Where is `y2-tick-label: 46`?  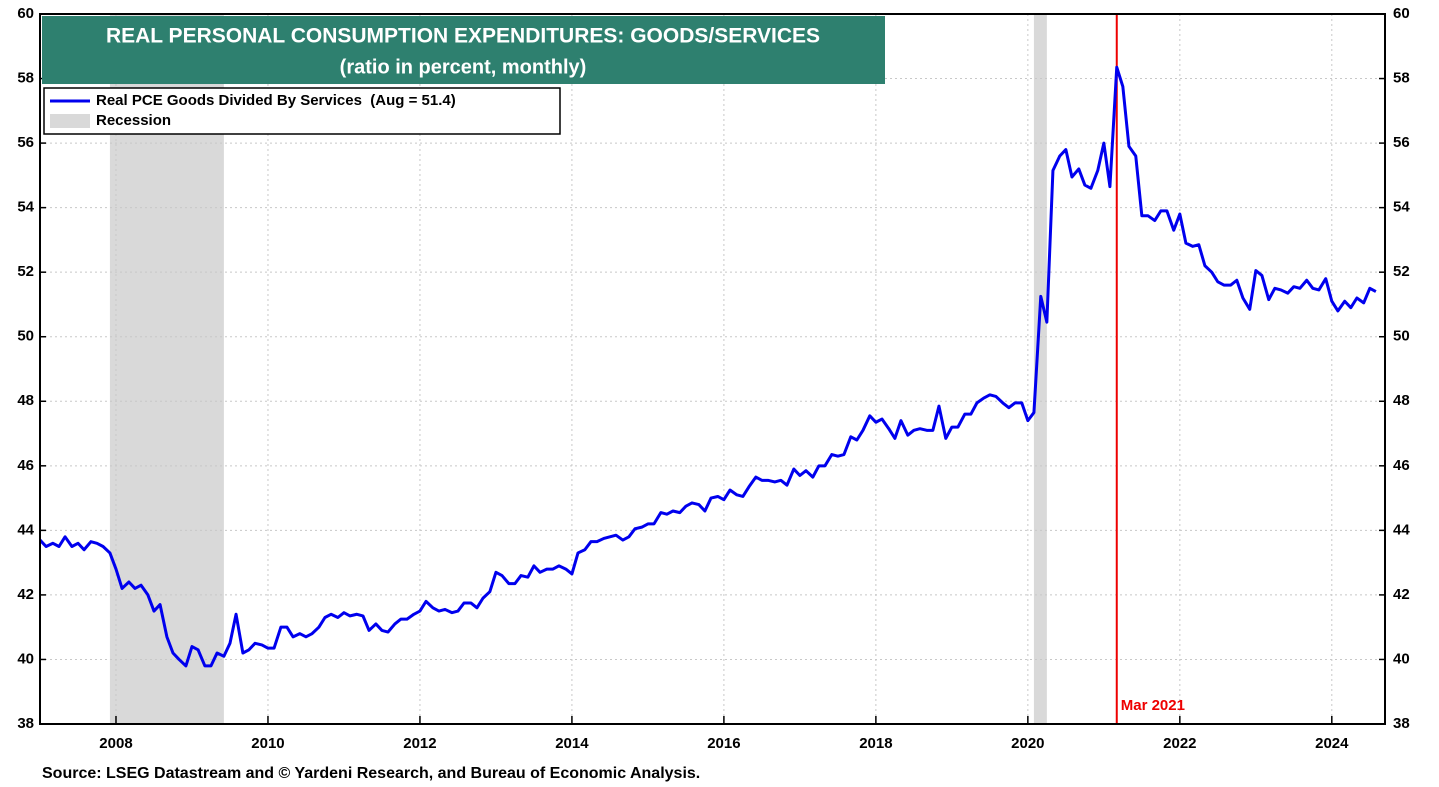 y2-tick-label: 46 is located at coordinates (1401, 465).